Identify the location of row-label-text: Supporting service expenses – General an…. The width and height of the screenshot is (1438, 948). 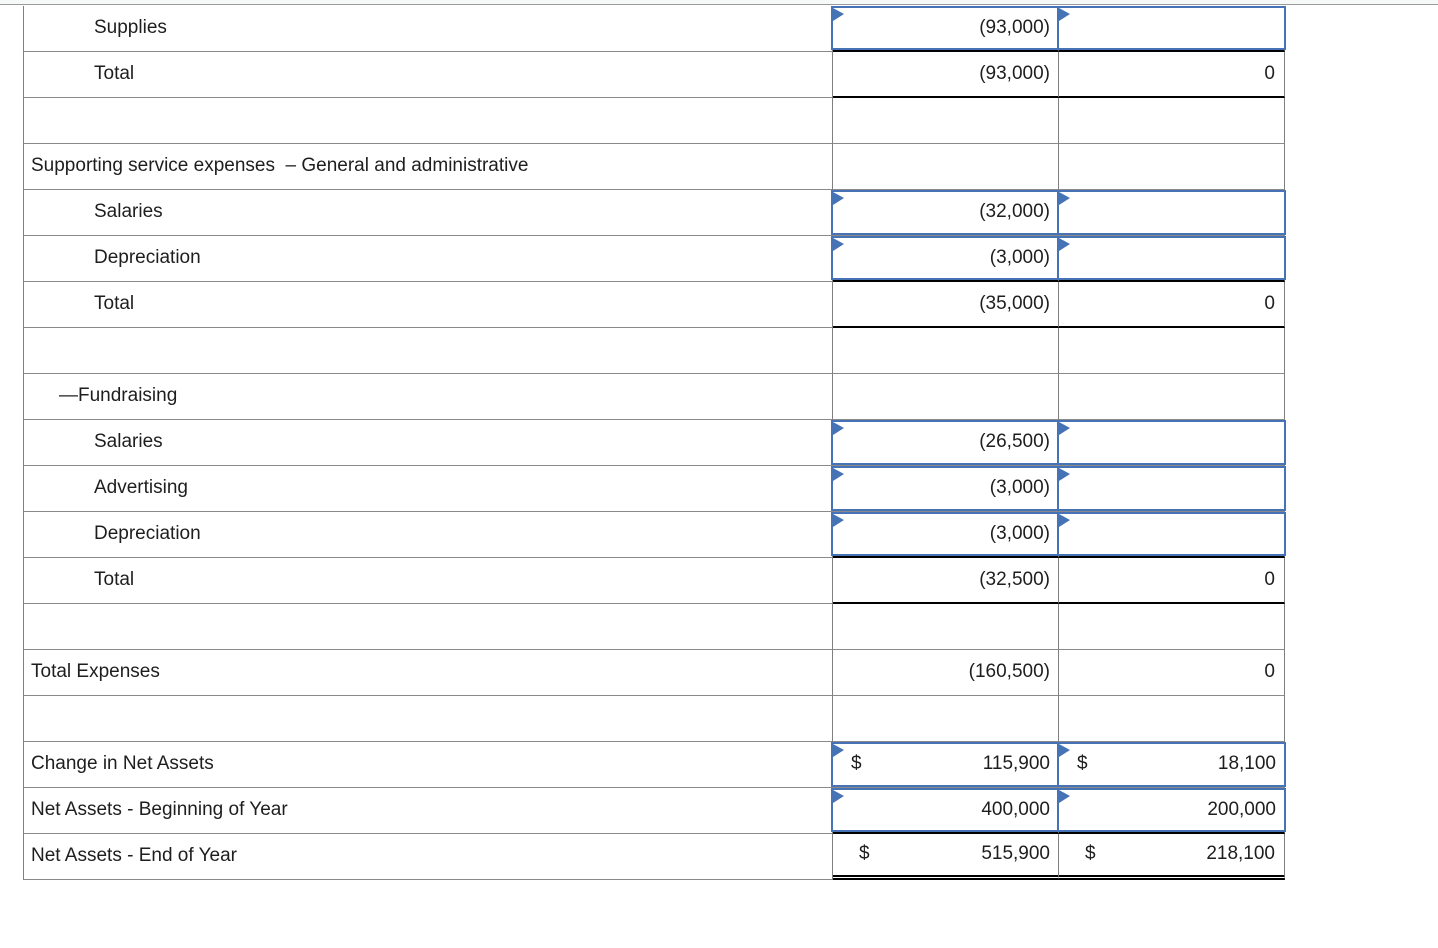
(280, 165).